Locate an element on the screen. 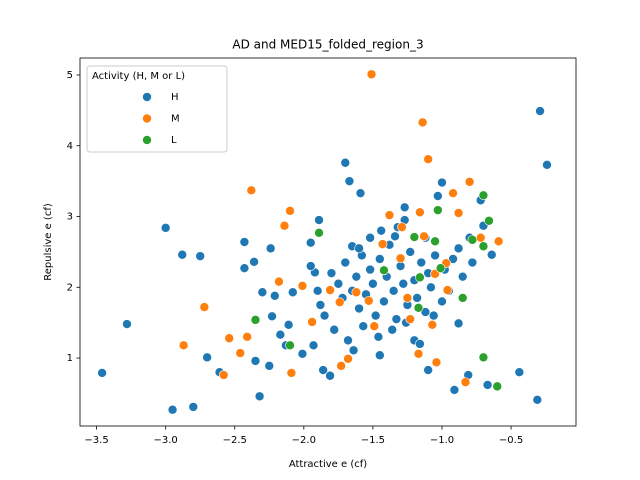  y-tick-label: 5 is located at coordinates (70, 75).